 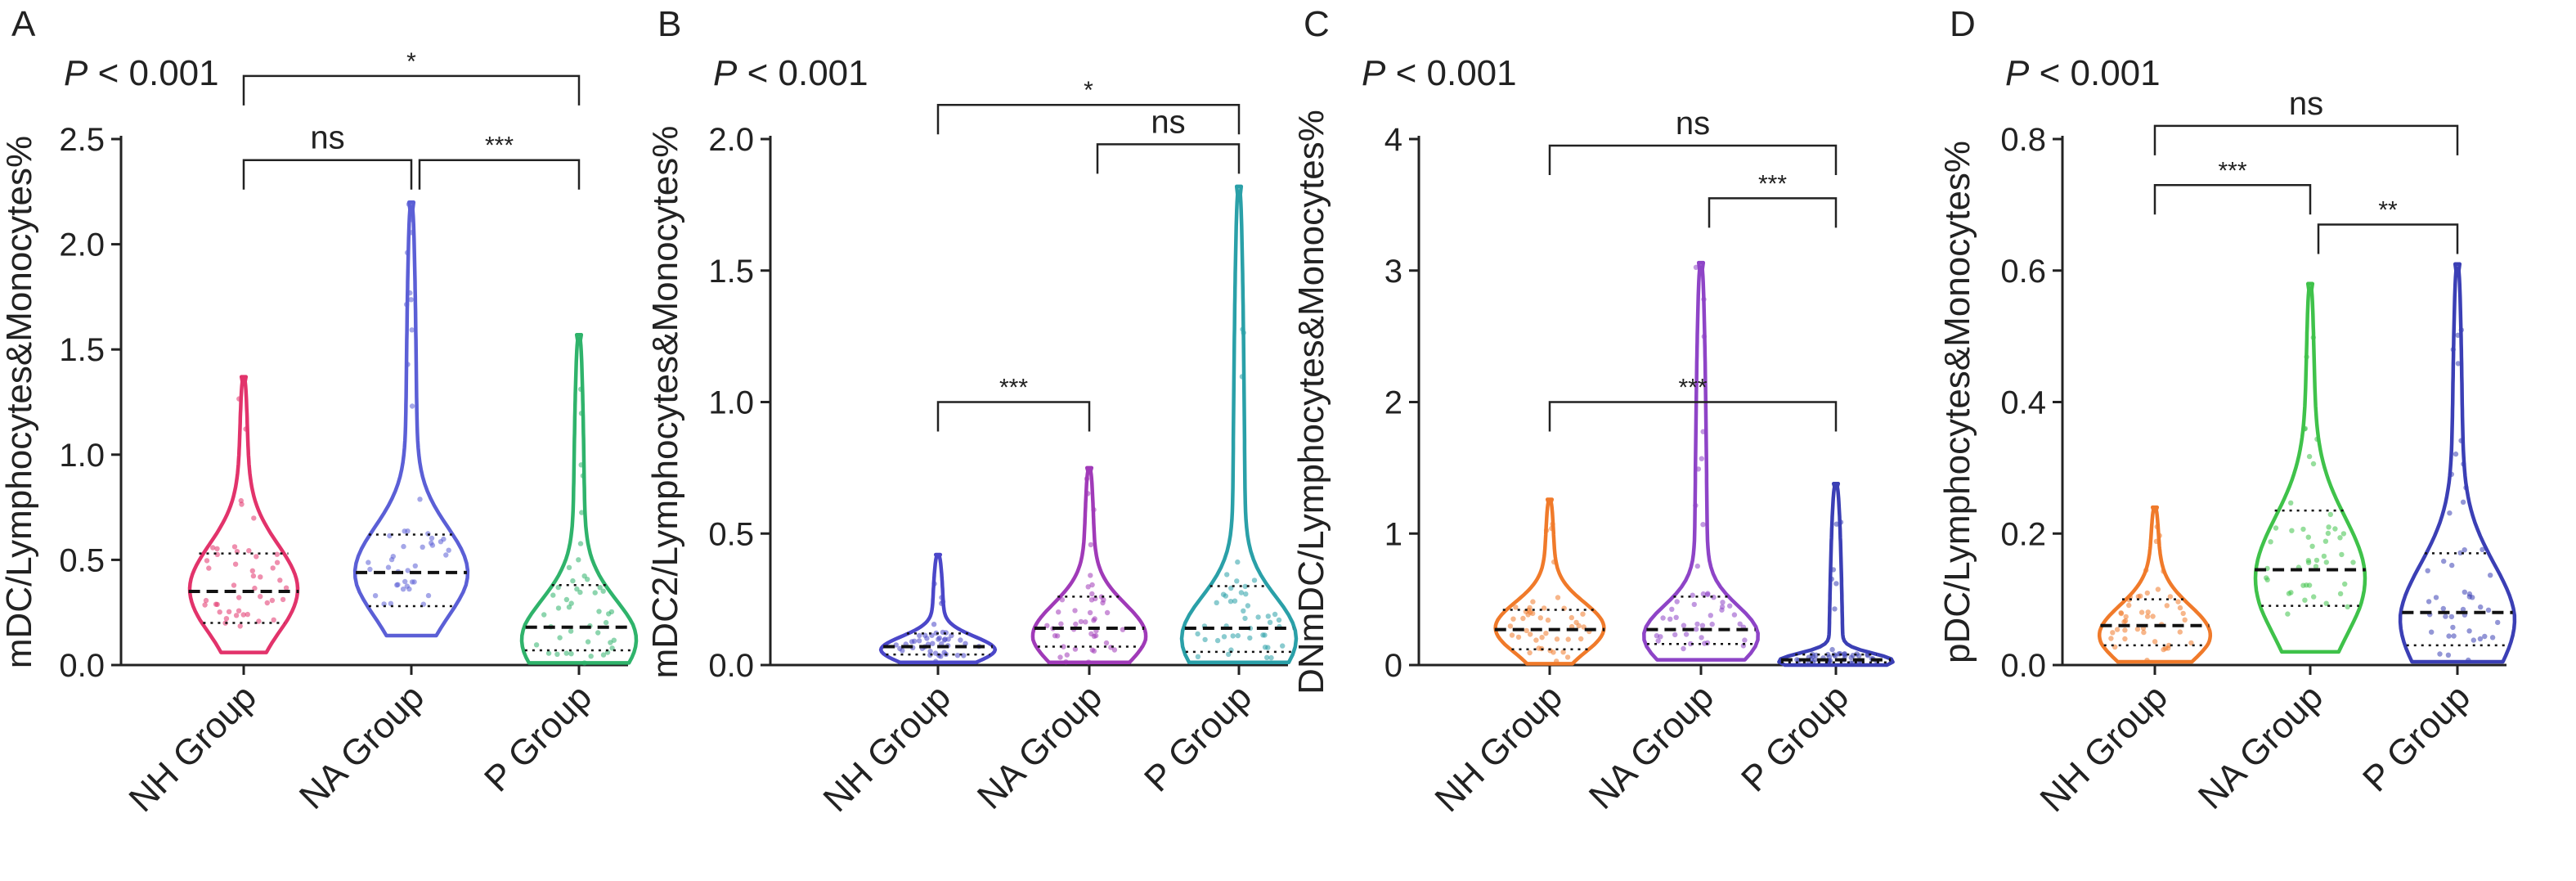 What do you see at coordinates (731, 534) in the screenshot?
I see `y-tick-label: 0.5` at bounding box center [731, 534].